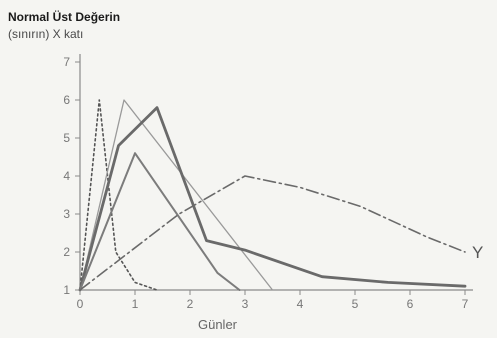 This screenshot has height=338, width=497. What do you see at coordinates (46, 34) in the screenshot?
I see `chart-subtitle: (sınırın) X katı` at bounding box center [46, 34].